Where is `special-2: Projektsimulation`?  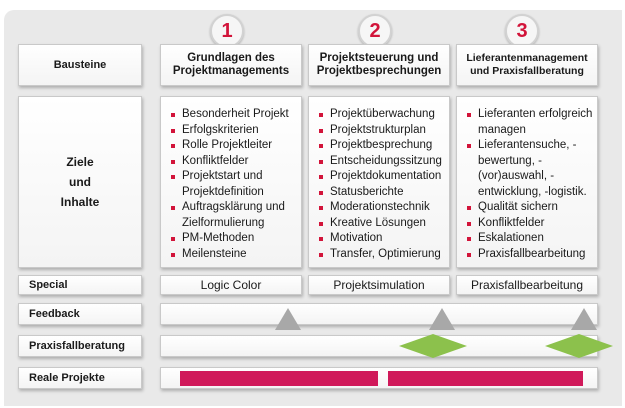 special-2: Projektsimulation is located at coordinates (379, 285).